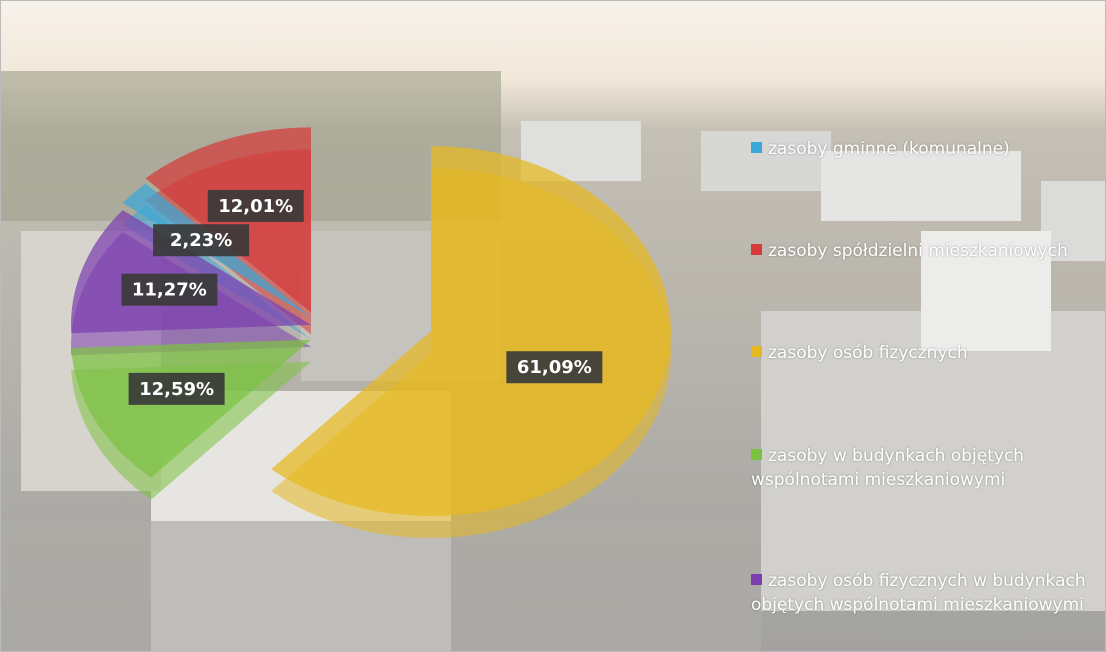 The height and width of the screenshot is (652, 1106). I want to click on data-label-group: 12,01%, so click(255, 205).